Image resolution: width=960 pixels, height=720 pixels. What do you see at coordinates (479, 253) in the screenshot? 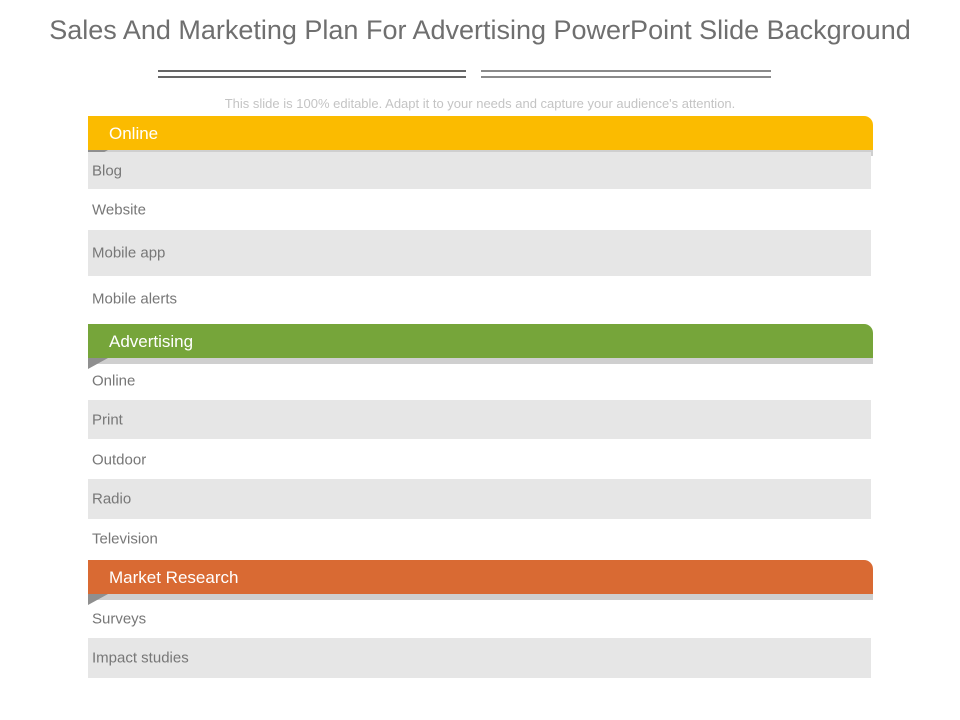
I see `list-item: Mobile app` at bounding box center [479, 253].